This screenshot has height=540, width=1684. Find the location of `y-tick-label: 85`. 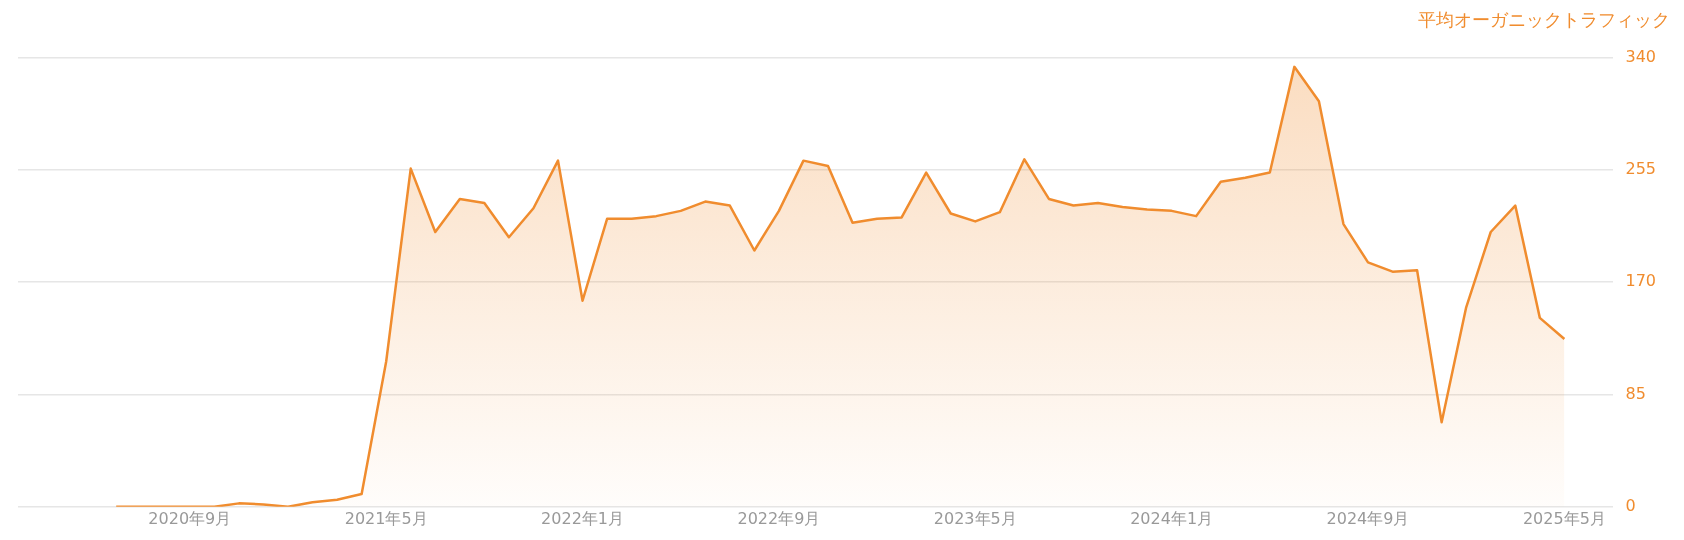

y-tick-label: 85 is located at coordinates (1635, 393).